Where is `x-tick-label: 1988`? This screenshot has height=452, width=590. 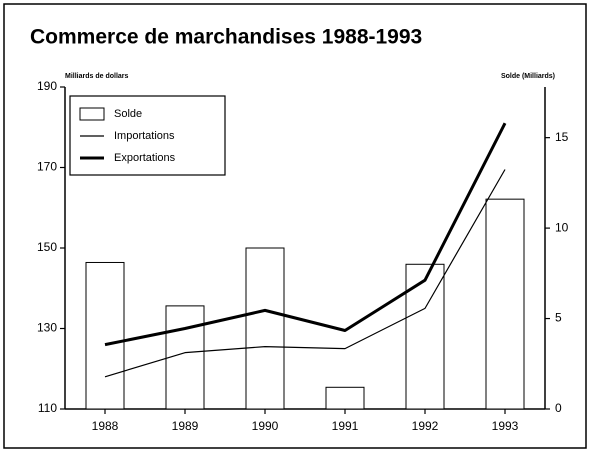 x-tick-label: 1988 is located at coordinates (105, 426).